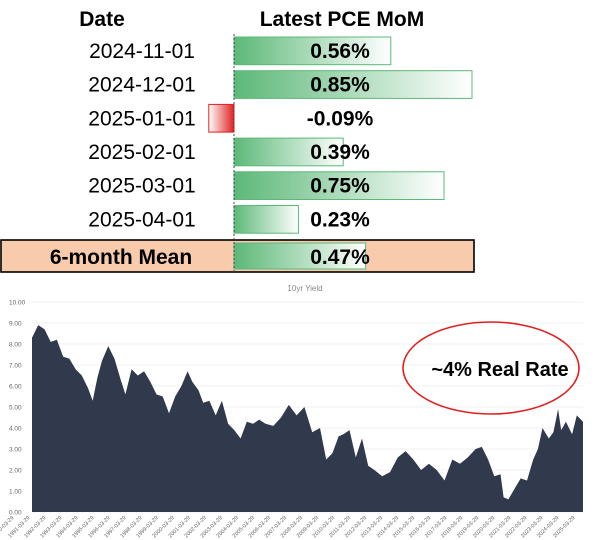 This screenshot has height=540, width=610. I want to click on y-tick-label: 8.00, so click(15, 345).